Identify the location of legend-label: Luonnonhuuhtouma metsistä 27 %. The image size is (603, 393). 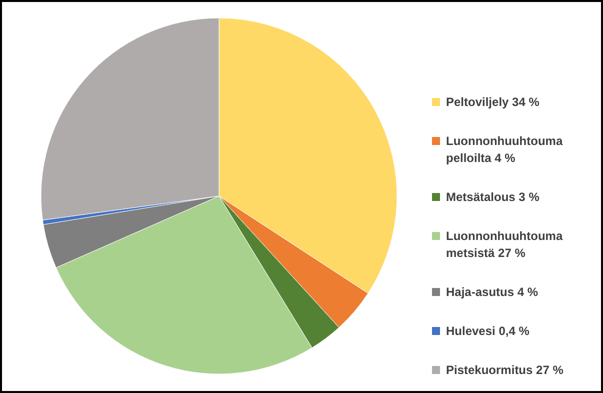
(504, 244).